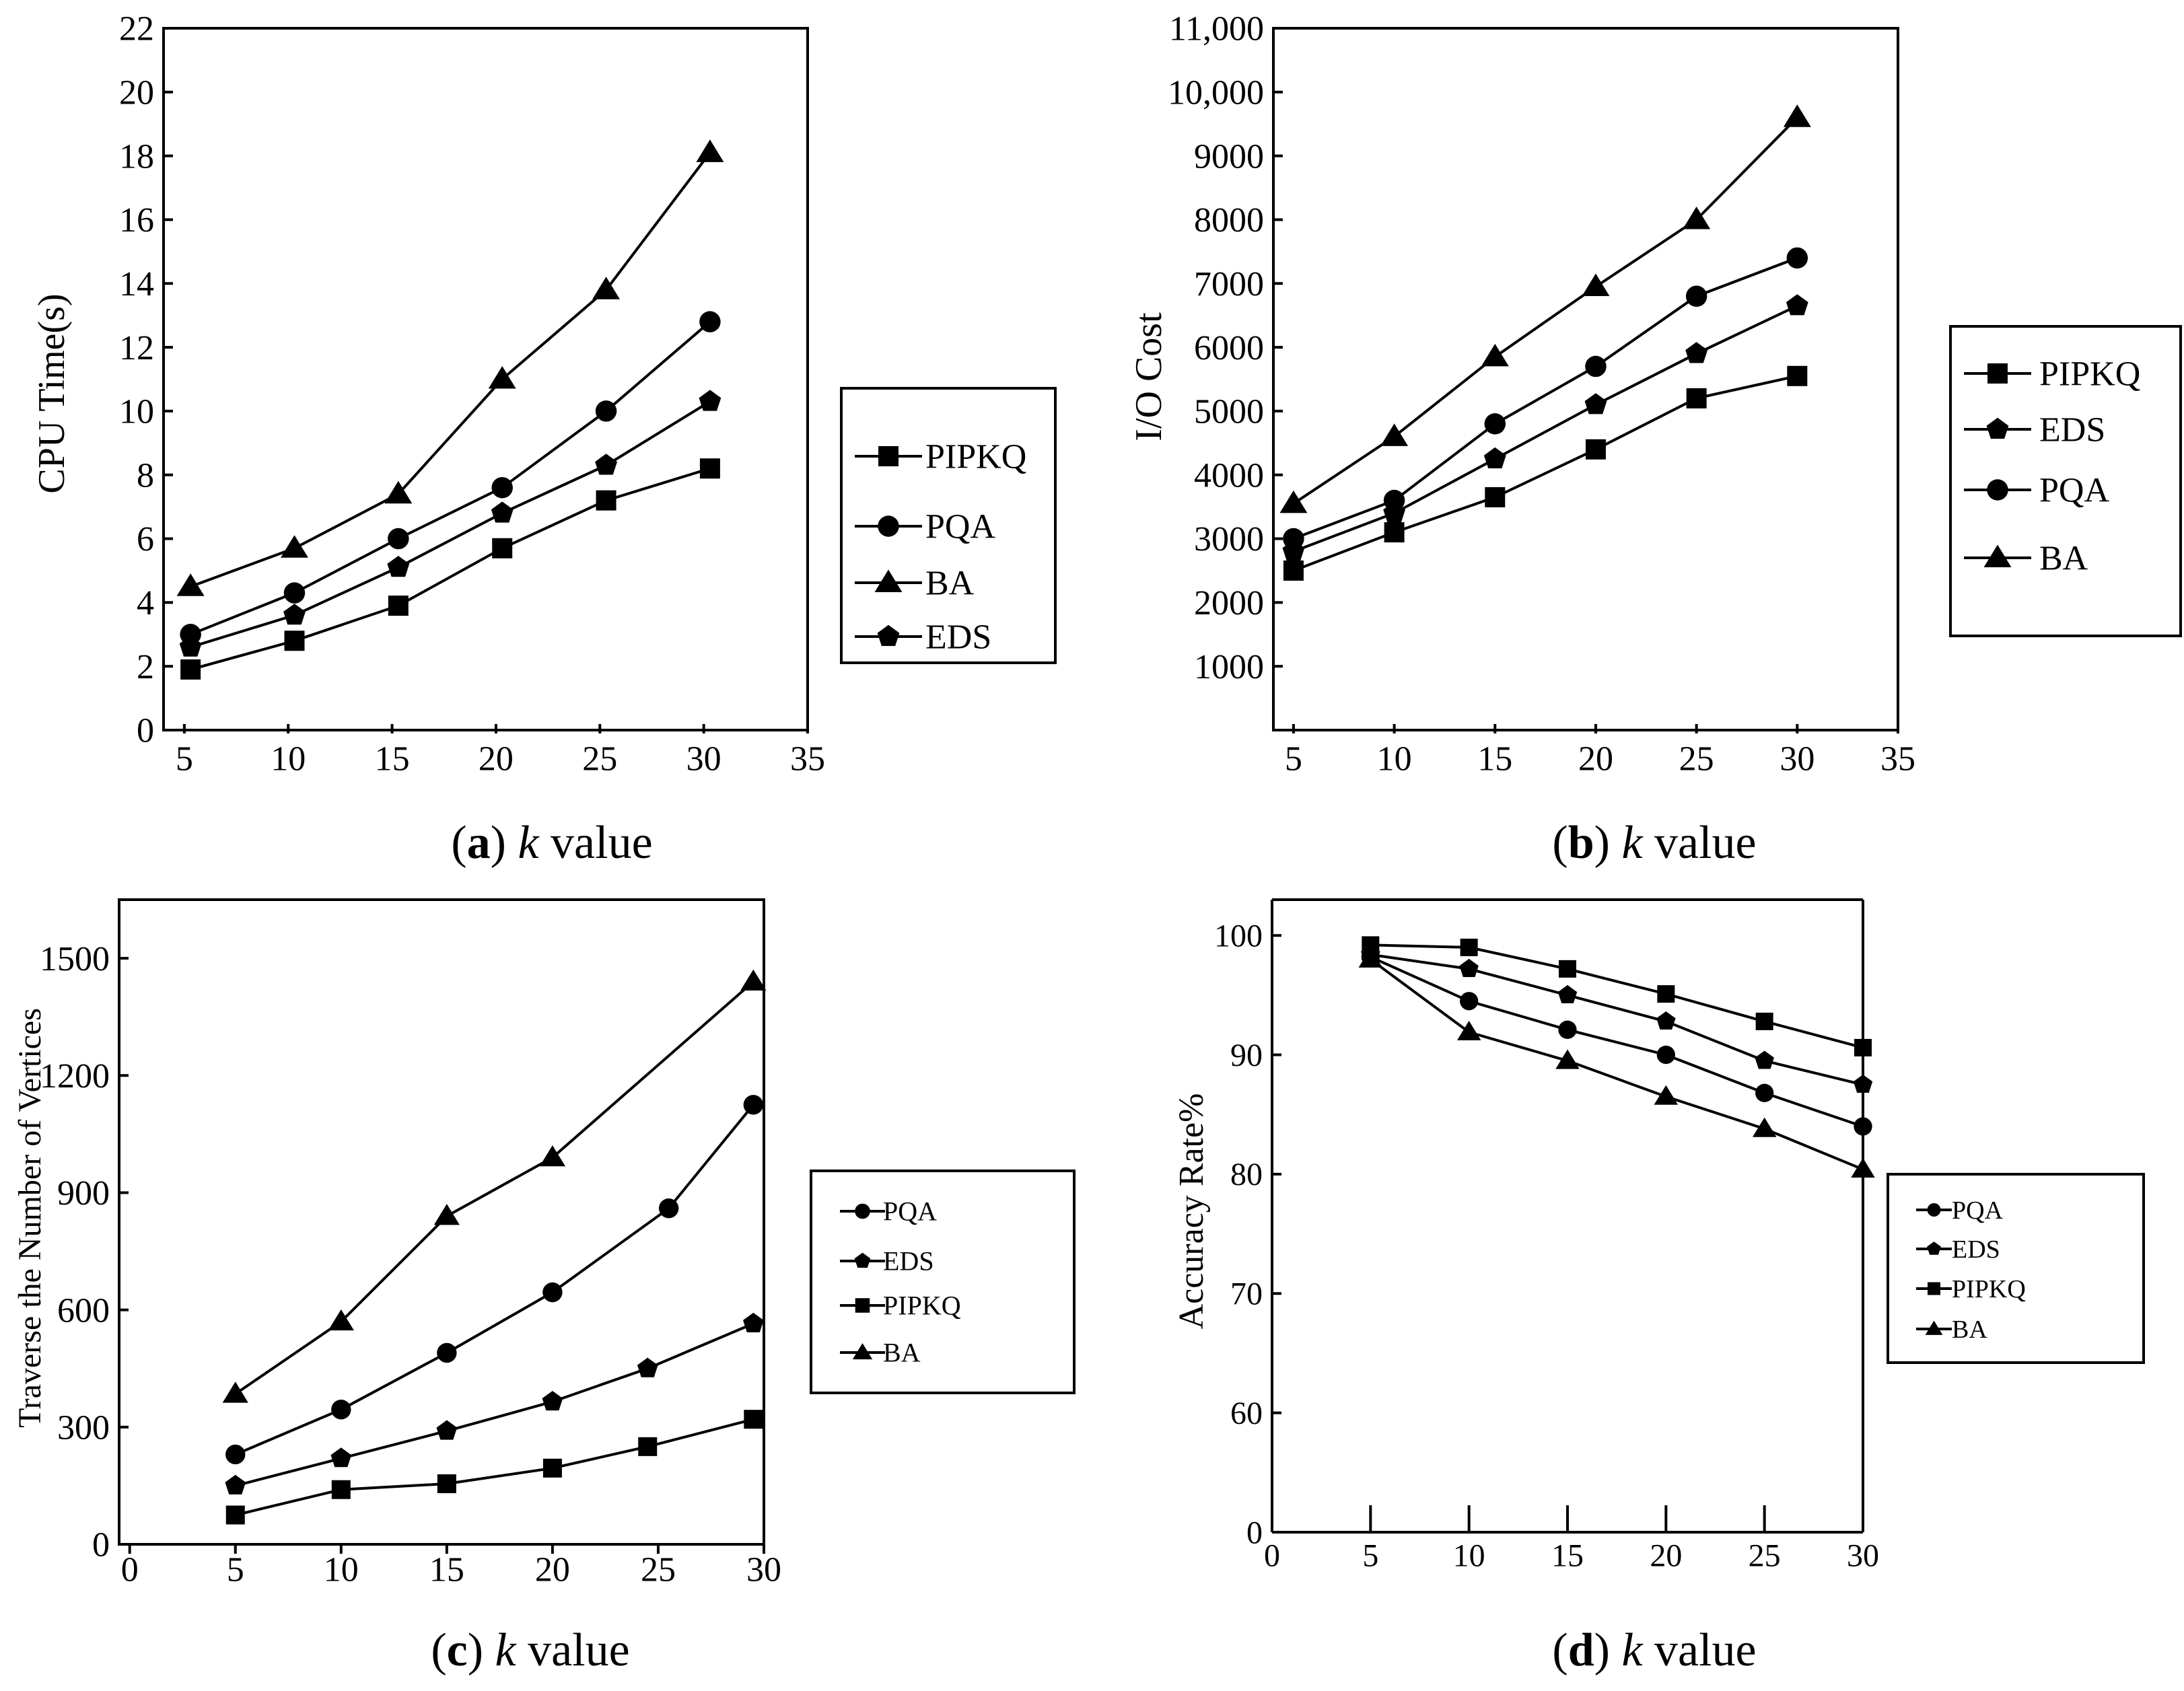  What do you see at coordinates (596, 843) in the screenshot?
I see `caption-text: value` at bounding box center [596, 843].